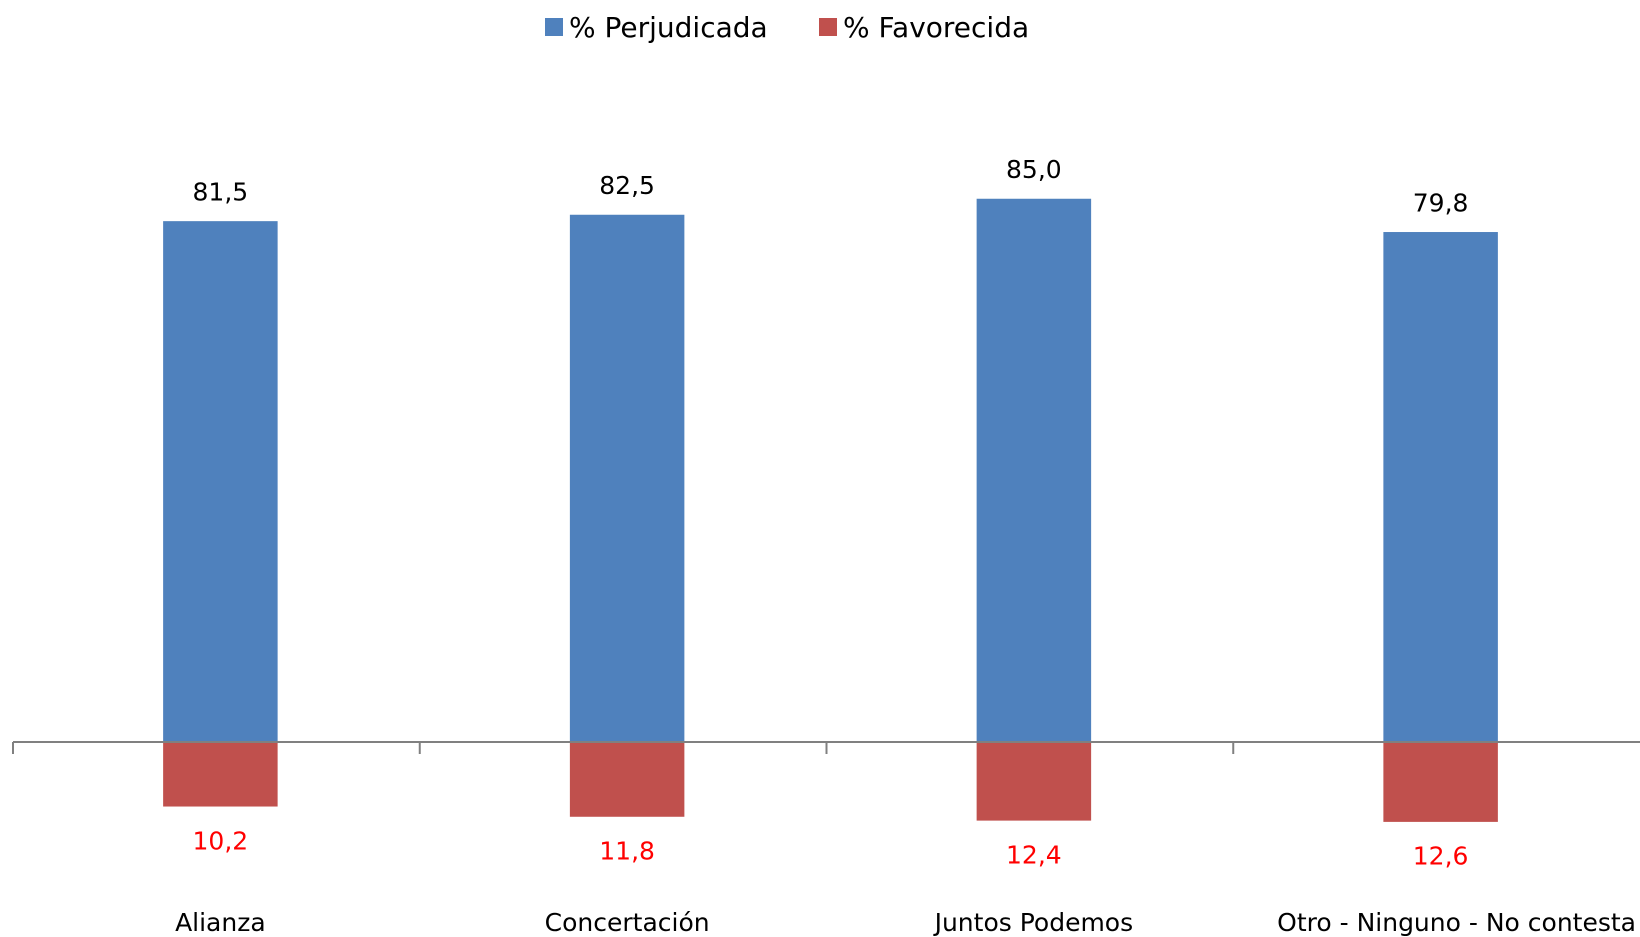  I want to click on legend: % Perjudicada % Favorecida, so click(787, 27).